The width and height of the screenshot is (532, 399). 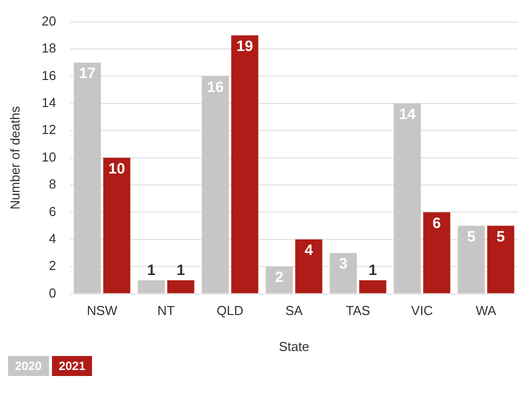 What do you see at coordinates (49, 75) in the screenshot?
I see `y-tick-label: 16` at bounding box center [49, 75].